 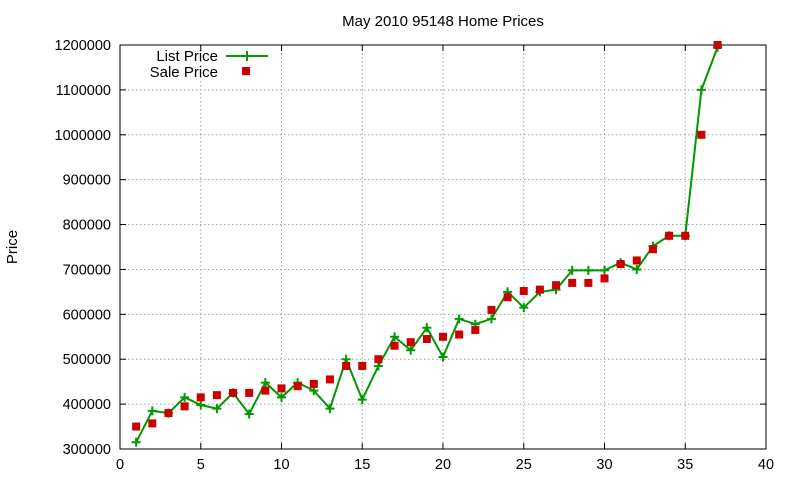 What do you see at coordinates (604, 465) in the screenshot?
I see `x-tick-label: 30` at bounding box center [604, 465].